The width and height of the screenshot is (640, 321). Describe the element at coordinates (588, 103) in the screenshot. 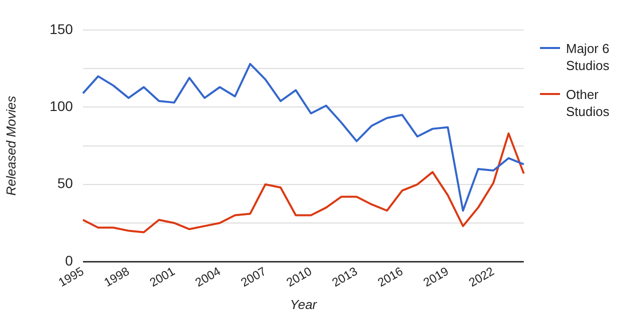

I see `legend-label: Other Studios` at that location.